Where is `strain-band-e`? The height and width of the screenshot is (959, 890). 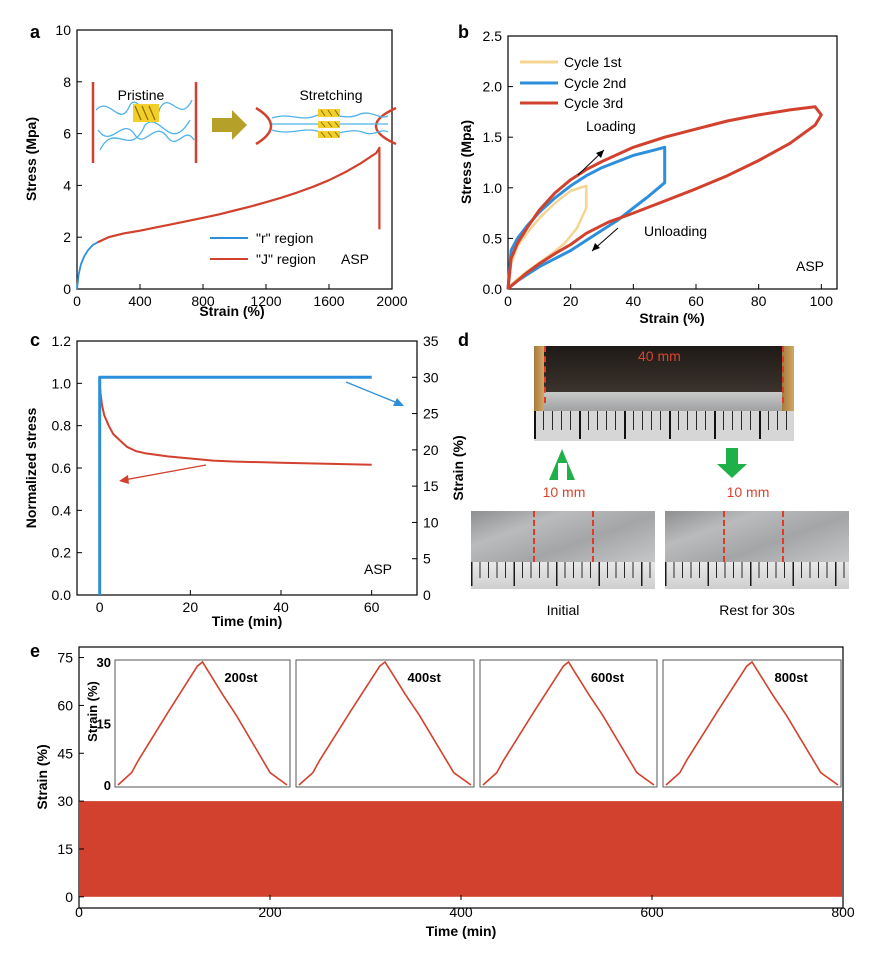
strain-band-e is located at coordinates (461, 849).